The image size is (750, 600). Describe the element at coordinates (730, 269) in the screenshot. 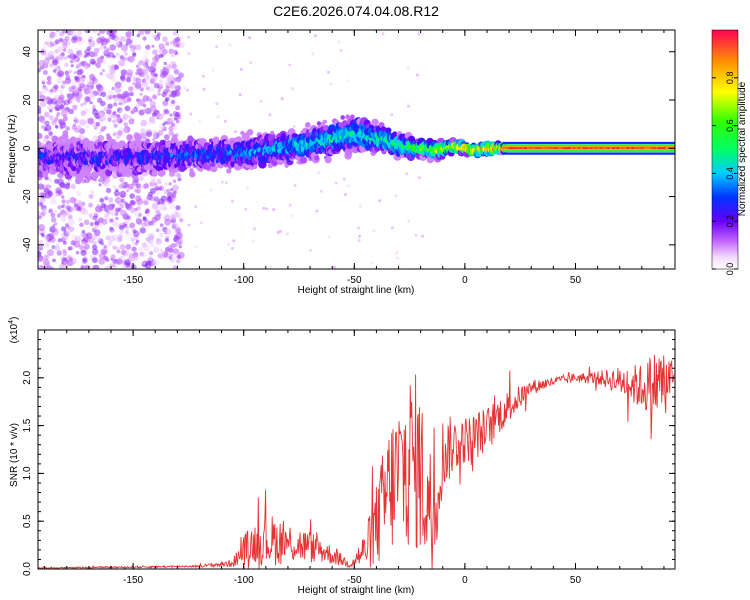

I see `colorbar-tick-label: 0.0` at that location.